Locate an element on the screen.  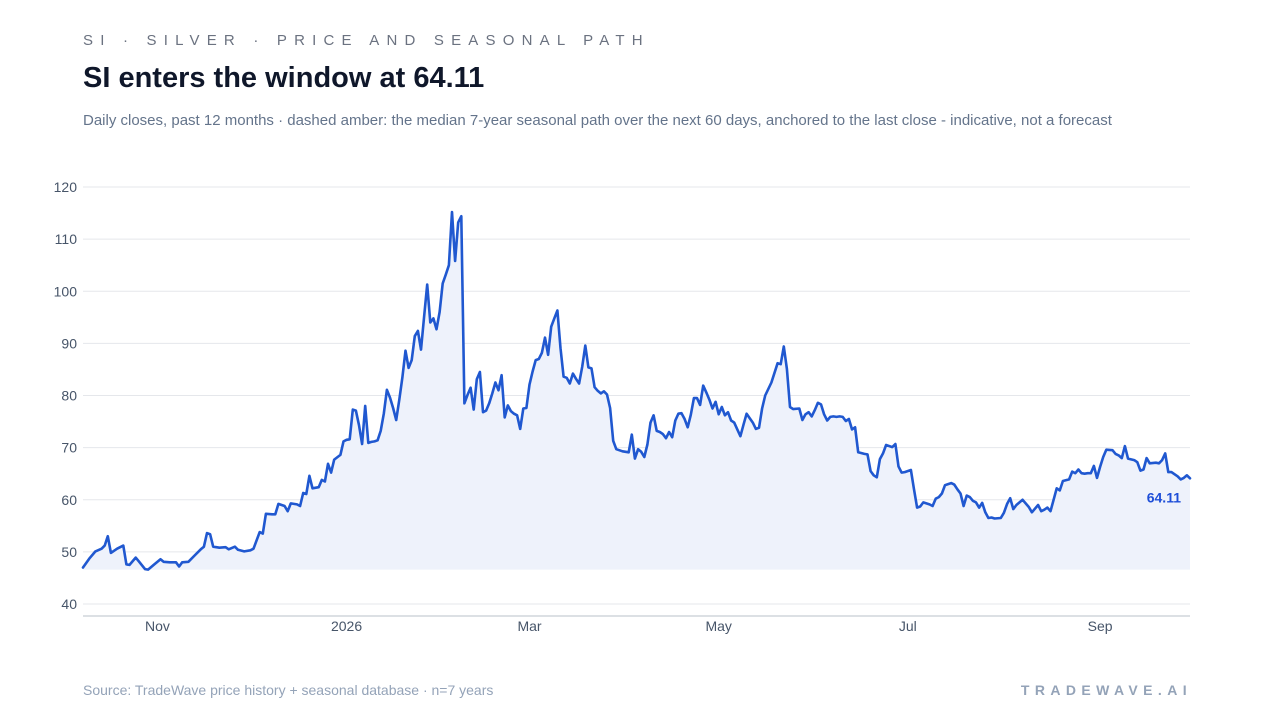
y-tick-label: 60 is located at coordinates (69, 500).